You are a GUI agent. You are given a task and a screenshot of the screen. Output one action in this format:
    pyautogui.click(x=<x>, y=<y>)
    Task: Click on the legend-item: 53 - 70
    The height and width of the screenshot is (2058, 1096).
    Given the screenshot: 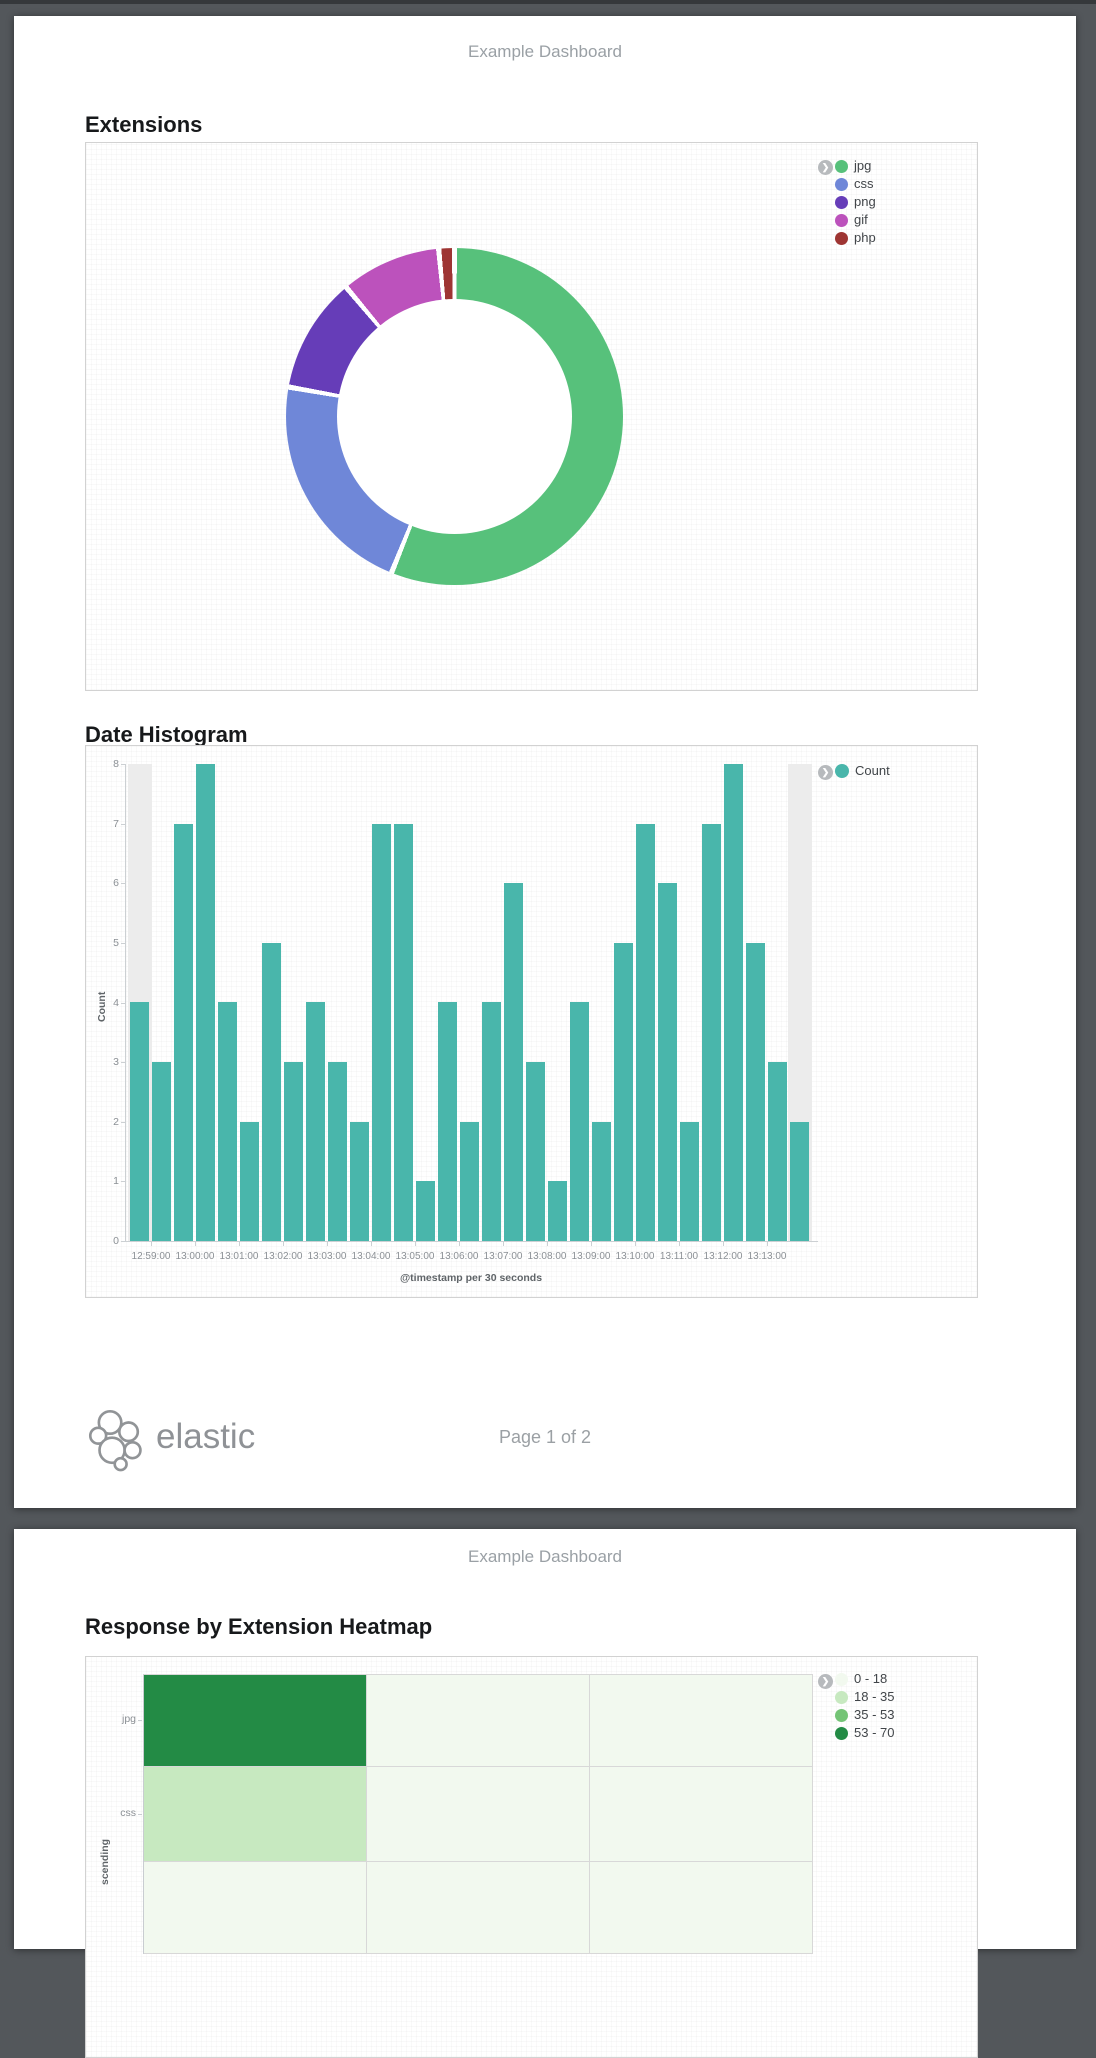 What is the action you would take?
    pyautogui.click(x=864, y=1733)
    